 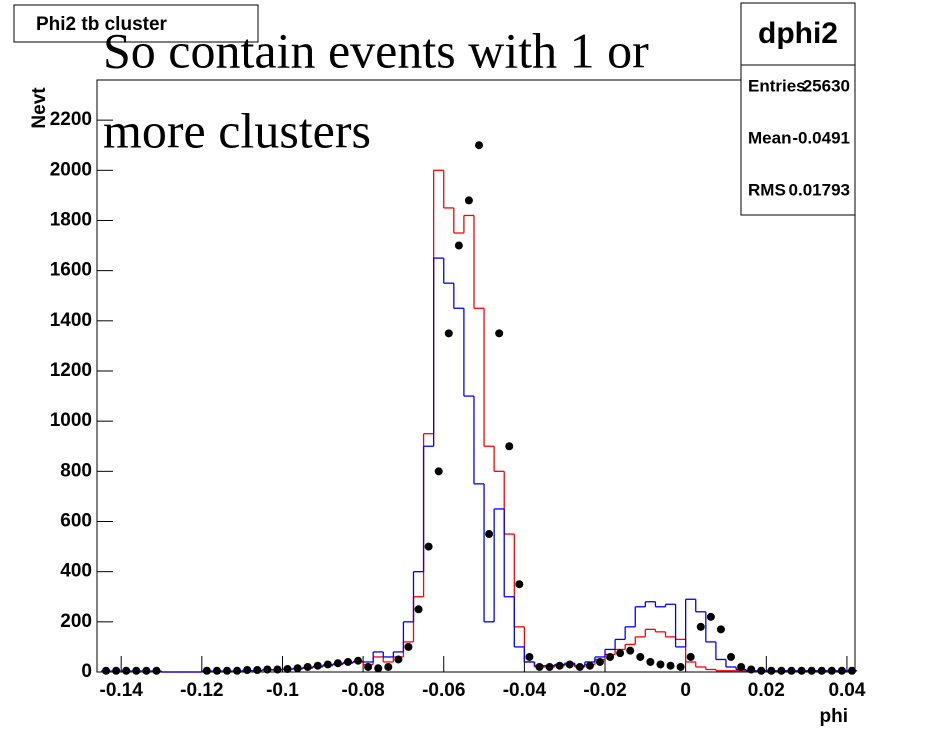 I want to click on chart-title: Phi2 tb cluster, so click(x=102, y=24).